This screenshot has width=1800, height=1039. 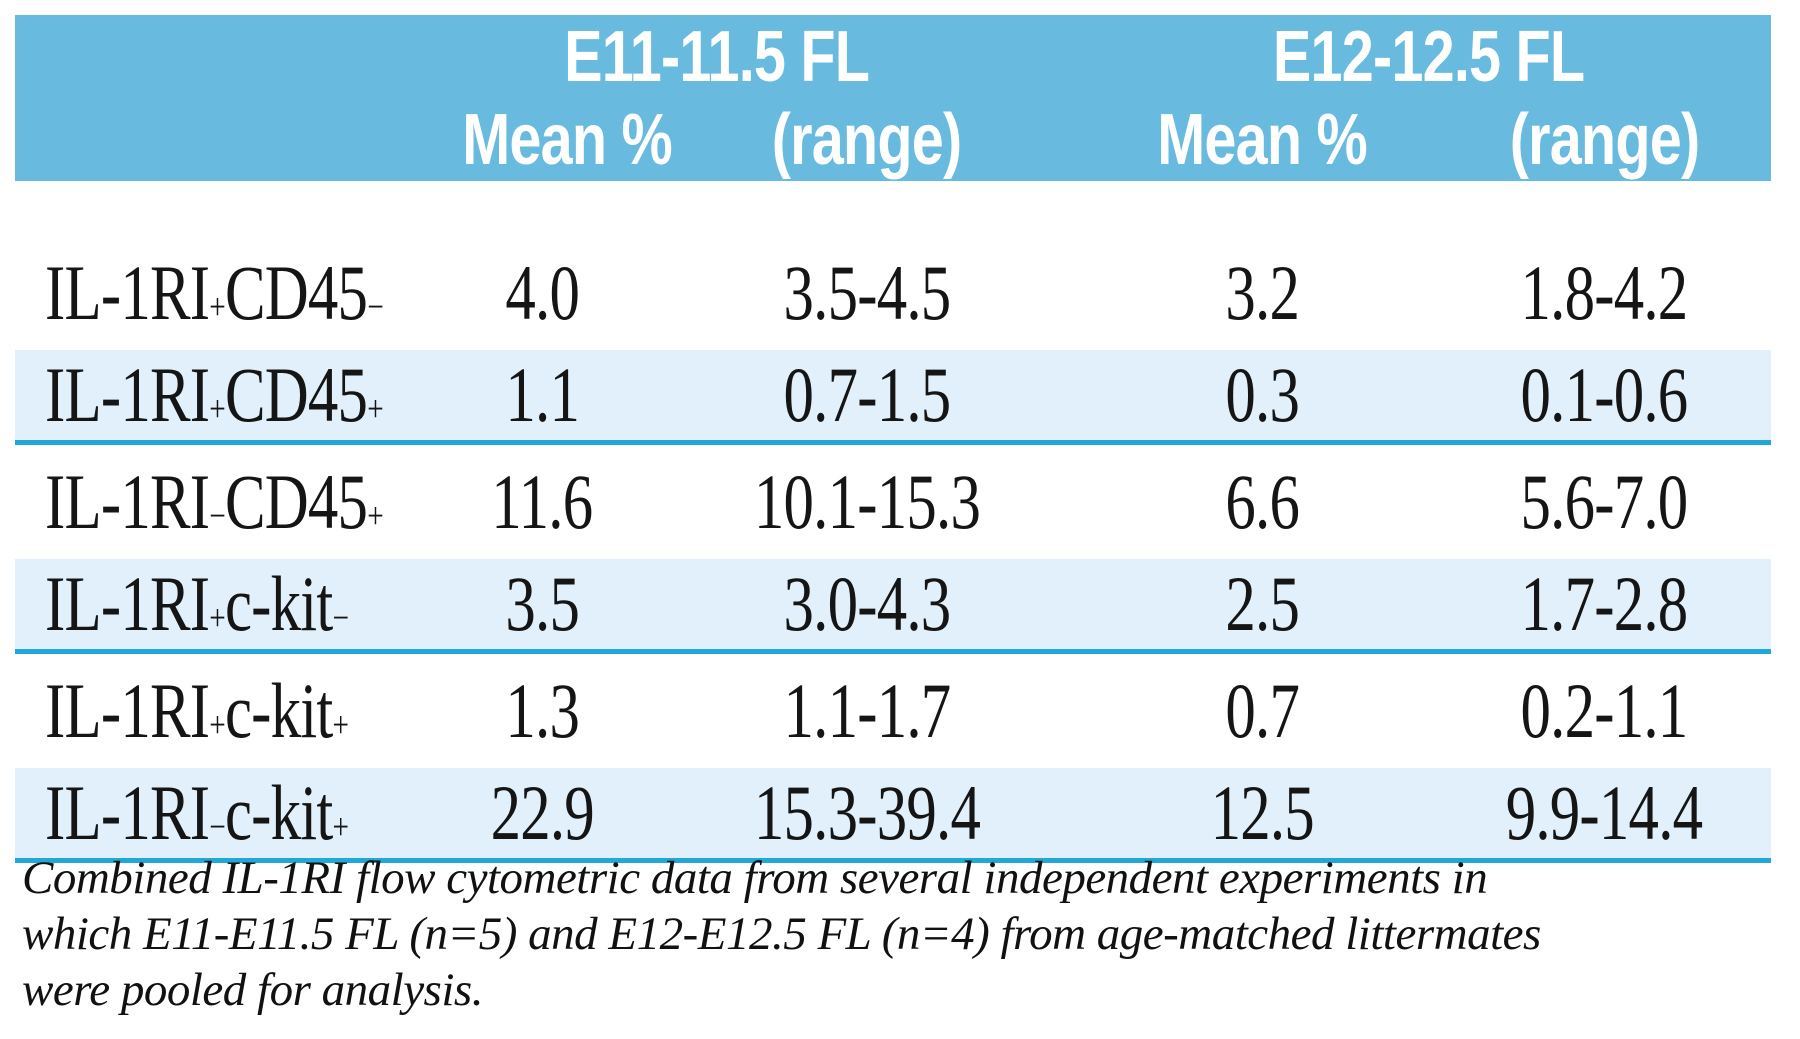 I want to click on e12-mean-cell: 12.5, so click(x=1262, y=815).